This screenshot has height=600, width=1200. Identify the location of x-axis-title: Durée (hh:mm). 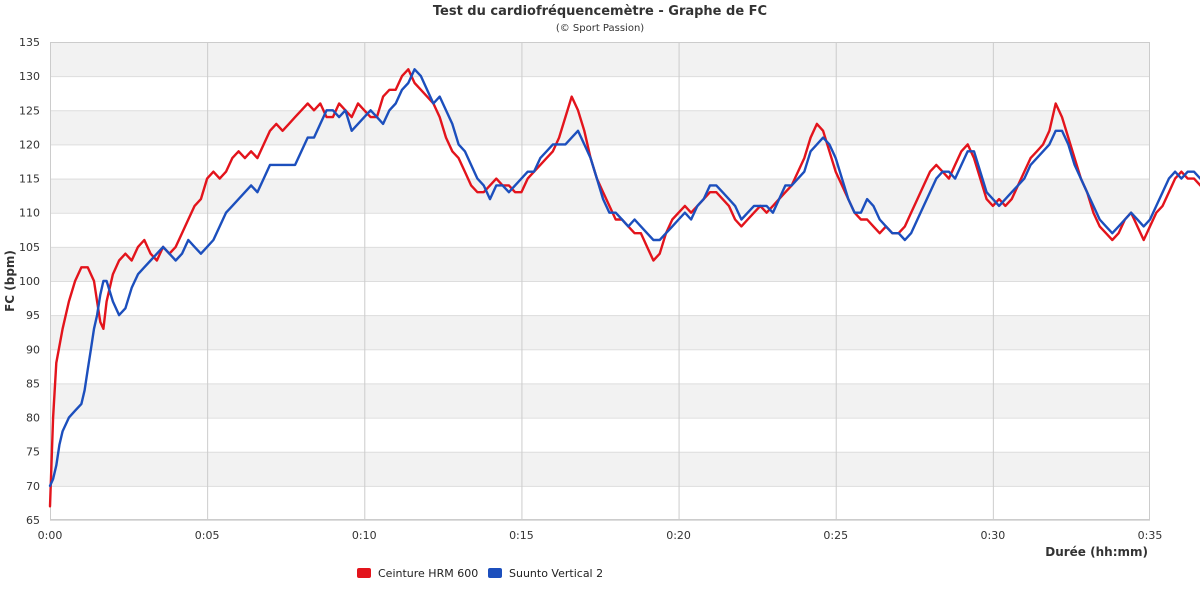
(1096, 552).